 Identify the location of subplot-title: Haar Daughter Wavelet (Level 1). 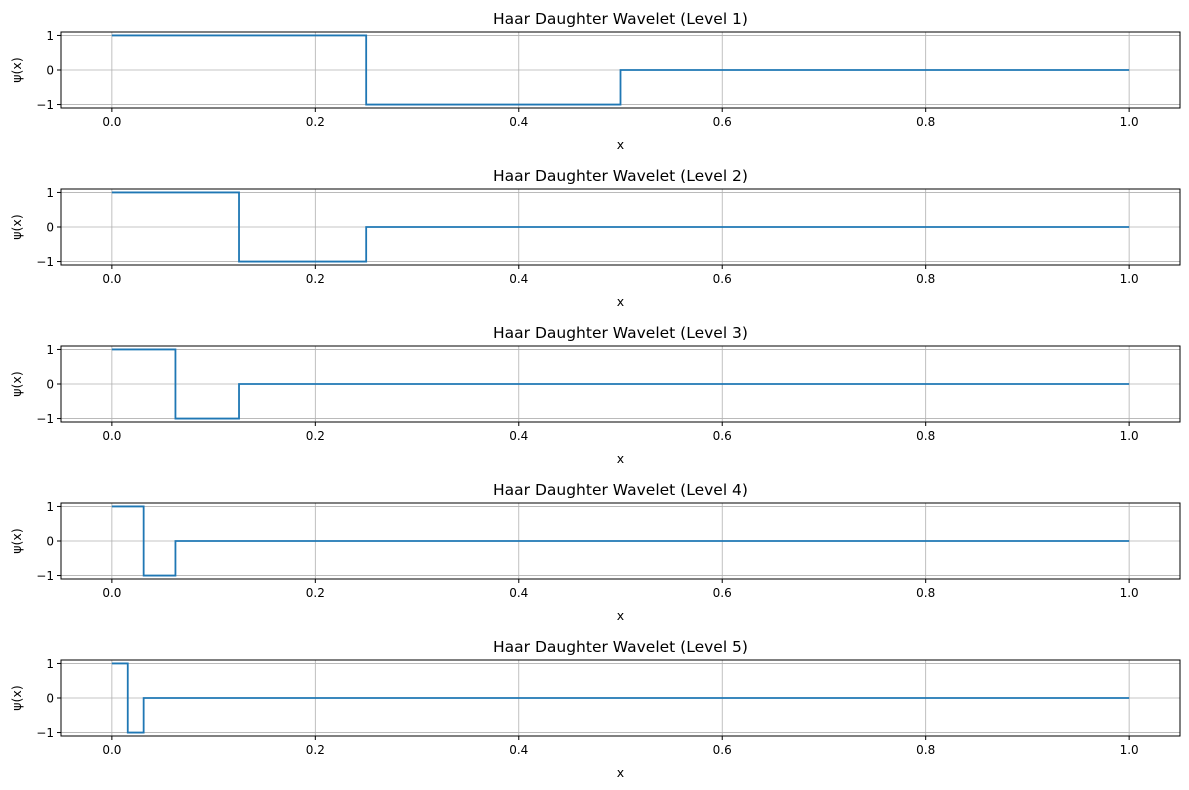
(620, 19).